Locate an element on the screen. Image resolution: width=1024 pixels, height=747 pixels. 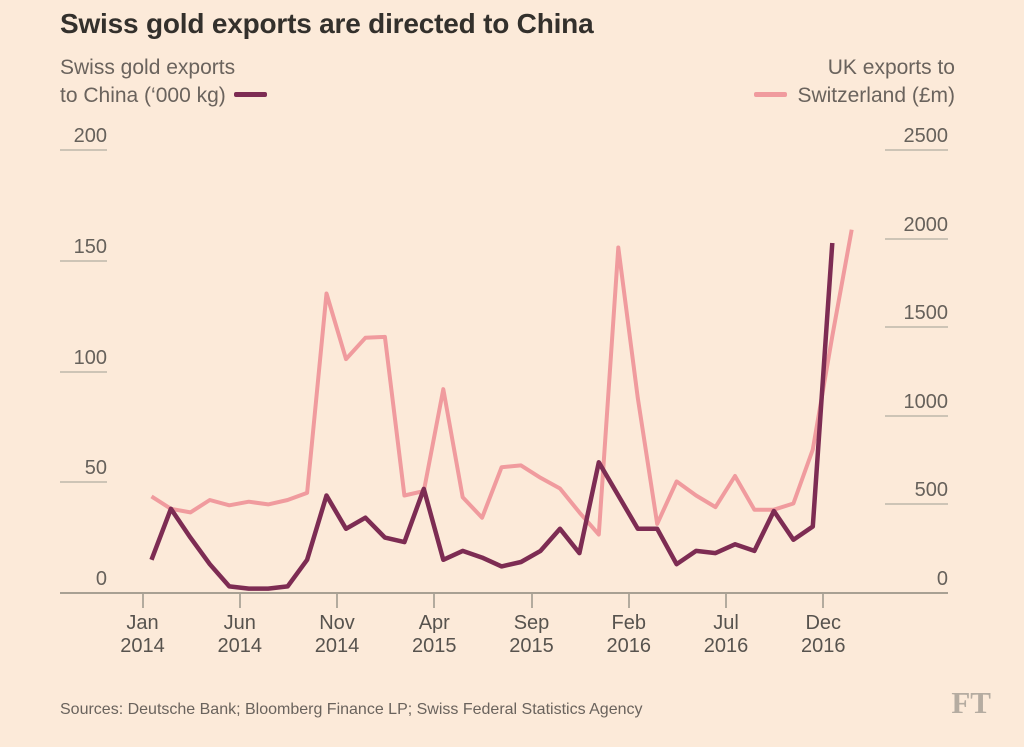
legend-china-line1: Swiss gold exports is located at coordinates (148, 67).